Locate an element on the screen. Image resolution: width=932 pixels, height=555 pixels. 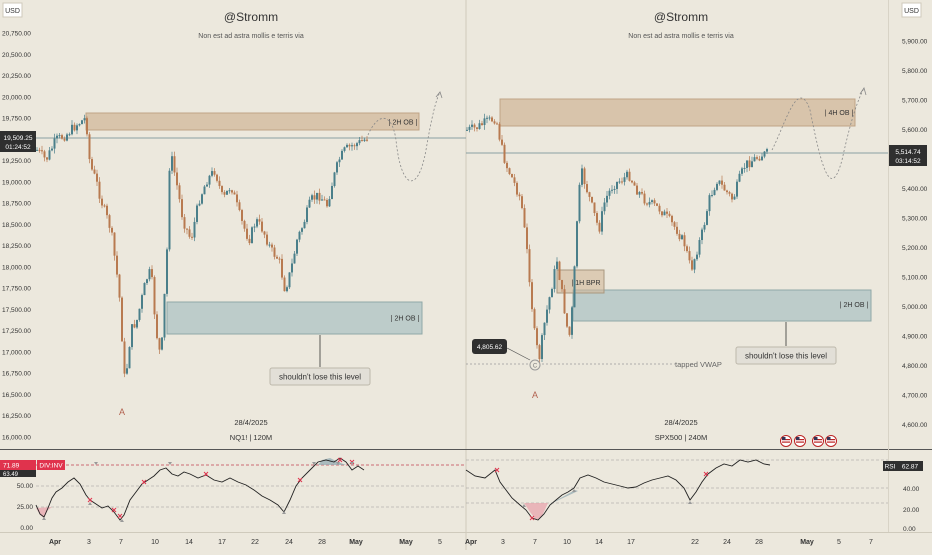
right-2h-ob-zone is located at coordinates (722, 305).